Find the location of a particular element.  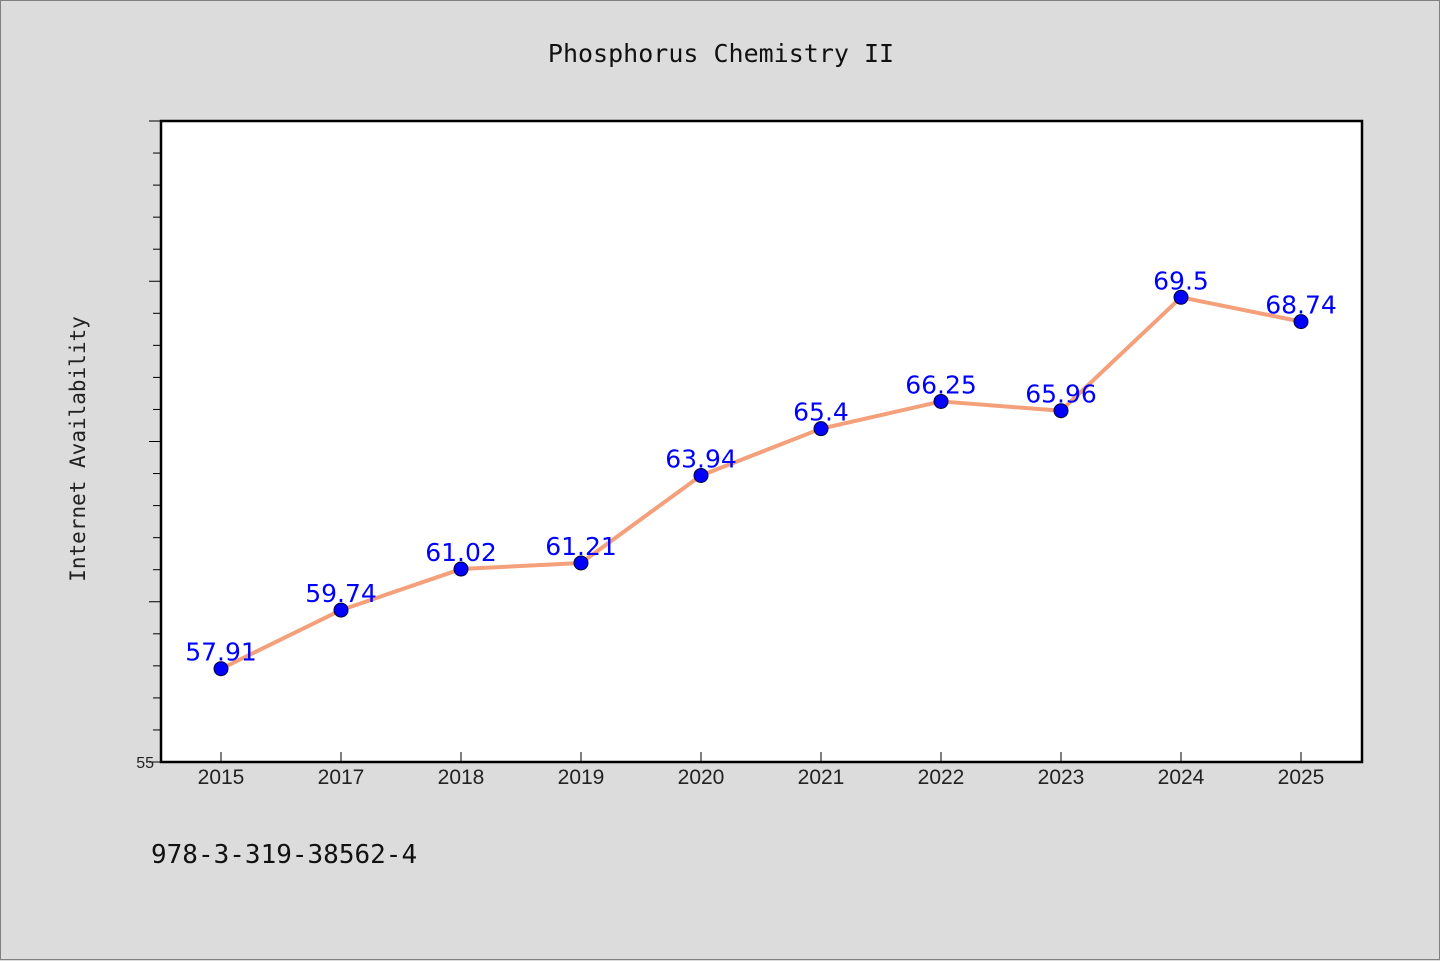

x-tick-label: 2024 is located at coordinates (1181, 777).